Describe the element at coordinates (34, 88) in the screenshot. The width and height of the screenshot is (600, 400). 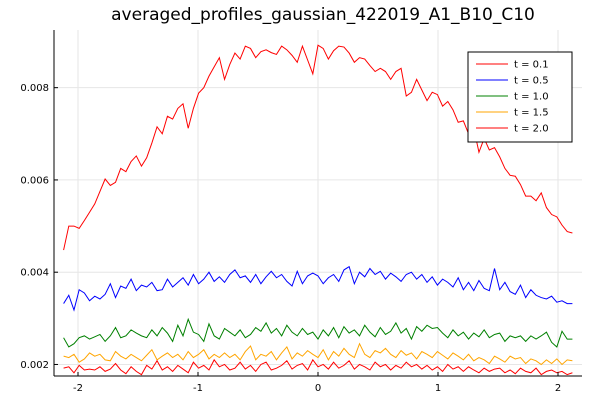
I see `y-tick-label: 0.008` at that location.